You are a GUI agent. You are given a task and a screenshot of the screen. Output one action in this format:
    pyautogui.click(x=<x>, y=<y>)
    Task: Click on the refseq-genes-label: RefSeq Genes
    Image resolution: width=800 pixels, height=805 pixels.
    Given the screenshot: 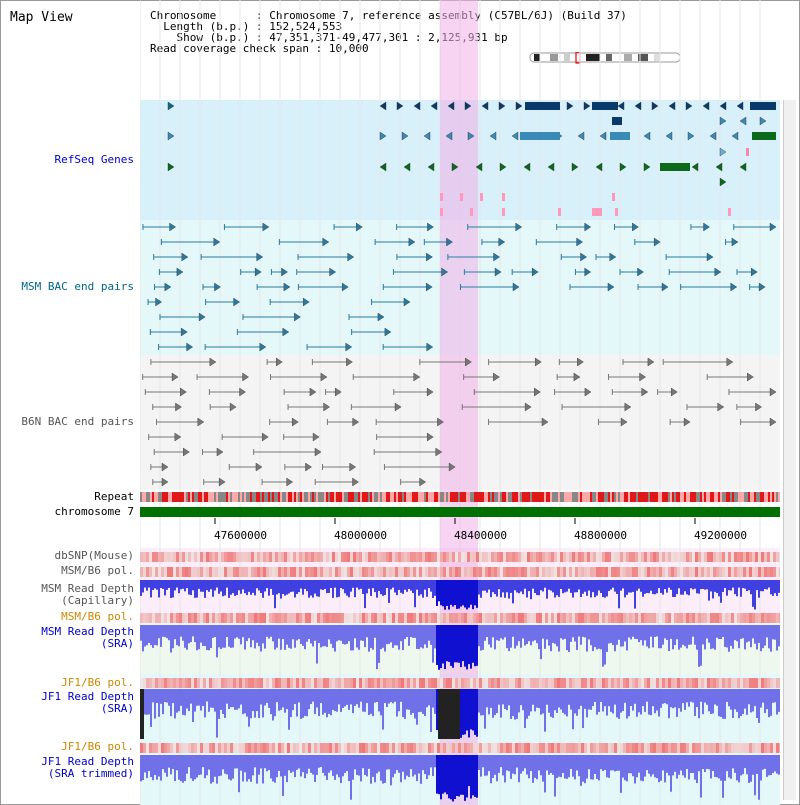 What is the action you would take?
    pyautogui.click(x=94, y=159)
    